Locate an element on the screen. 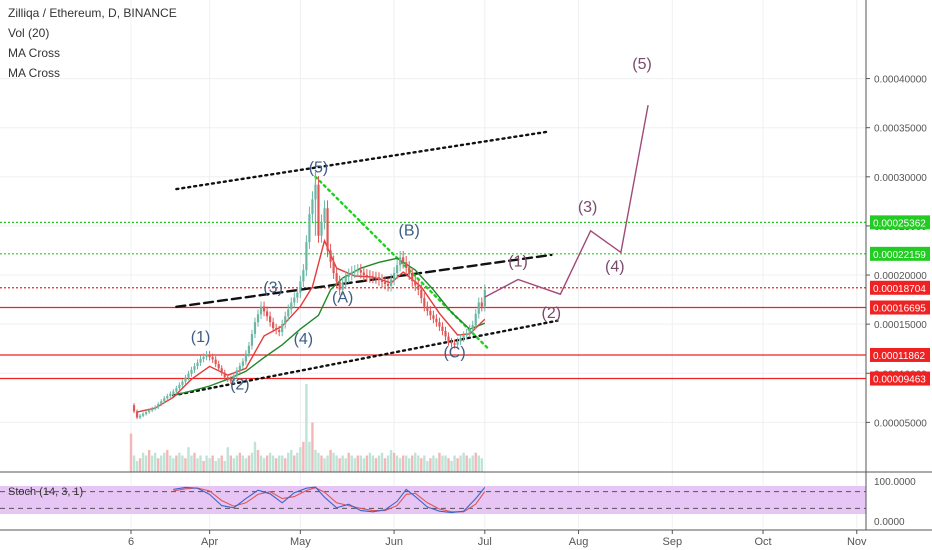 The image size is (932, 550). time-tick-label: Jun is located at coordinates (394, 542).